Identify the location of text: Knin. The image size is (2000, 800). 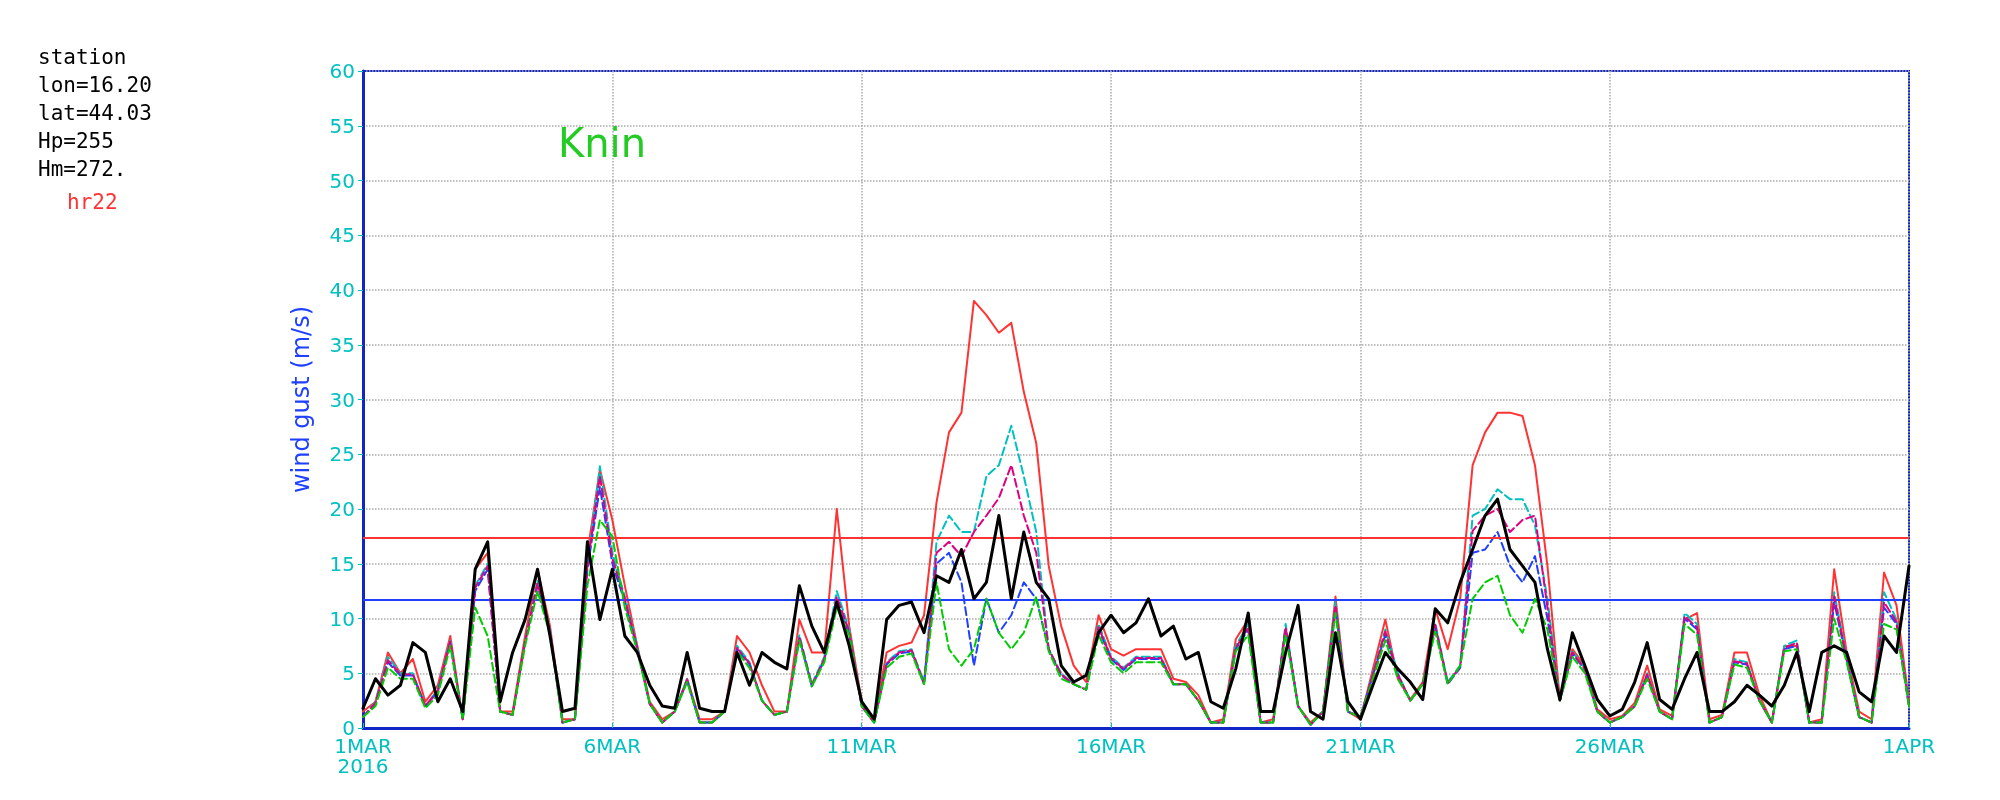
(602, 143).